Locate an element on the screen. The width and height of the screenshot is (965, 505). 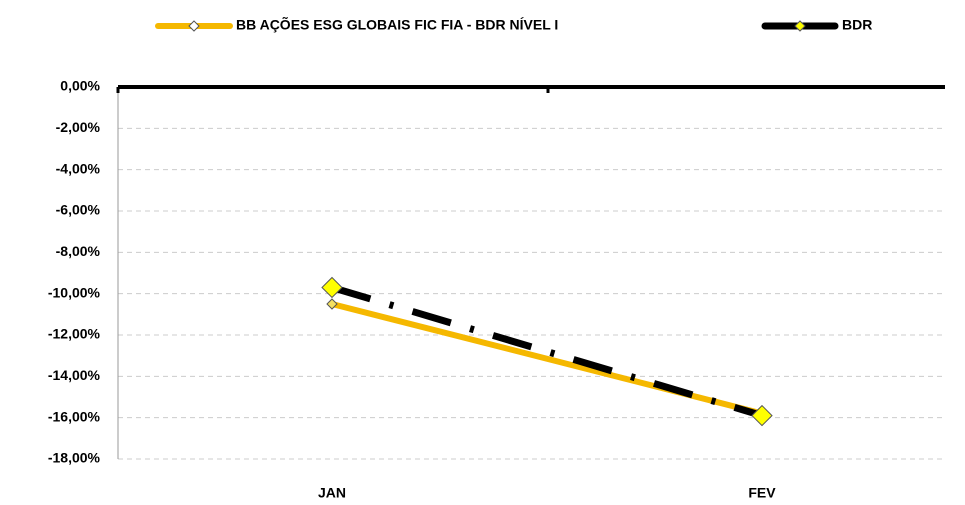
y-tick-label: -18,00% is located at coordinates (74, 458).